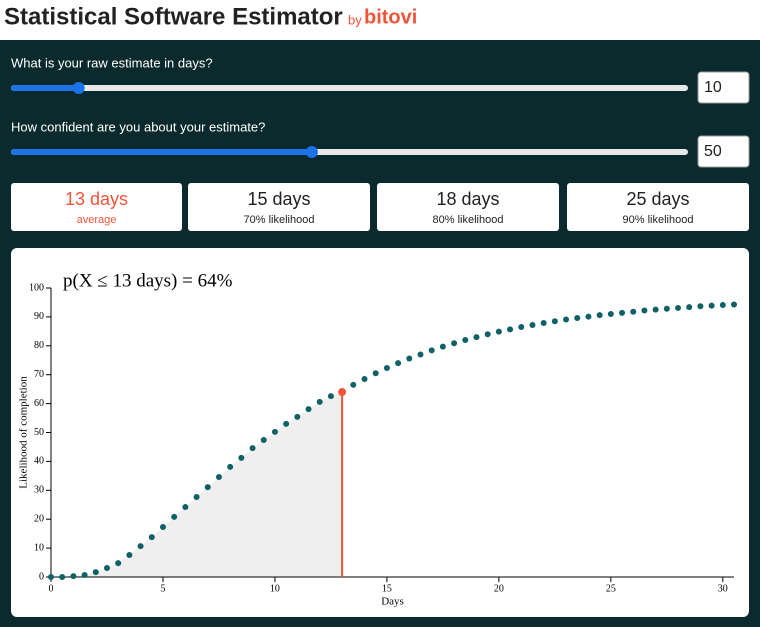 The height and width of the screenshot is (627, 760). I want to click on summary-value: 25 days, so click(657, 199).